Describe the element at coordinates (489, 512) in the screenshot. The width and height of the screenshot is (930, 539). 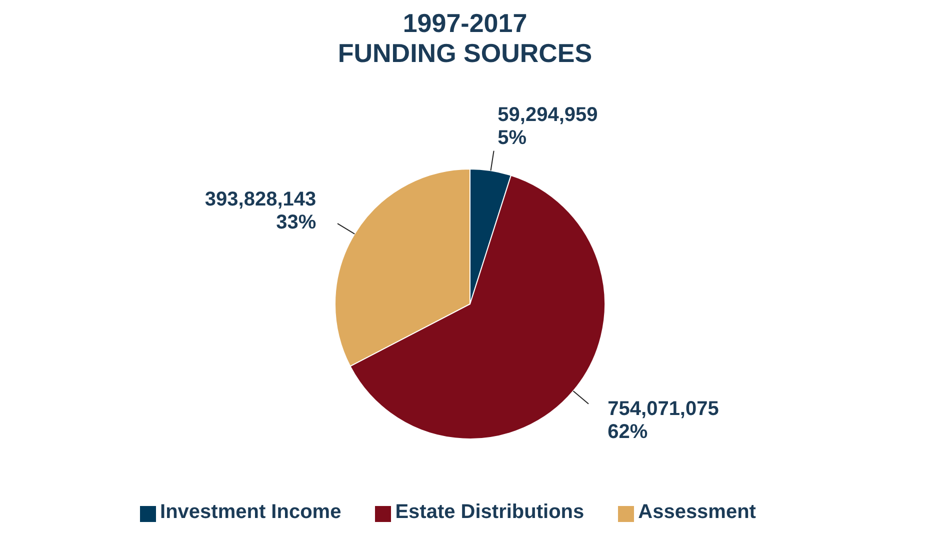
I see `legend-label: Estate Distributions` at that location.